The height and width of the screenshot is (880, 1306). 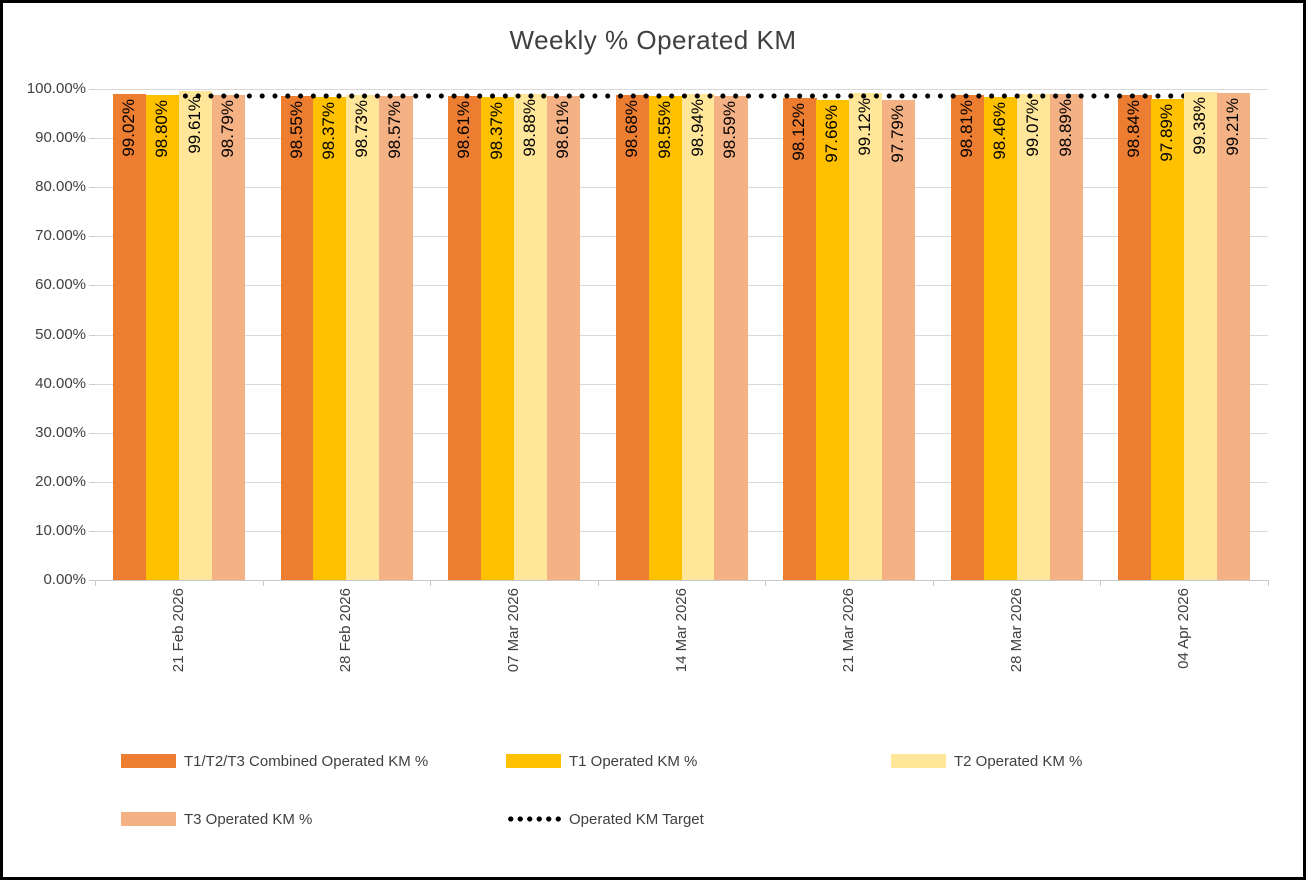 I want to click on y-axis-label: 10.00%, so click(x=60, y=530).